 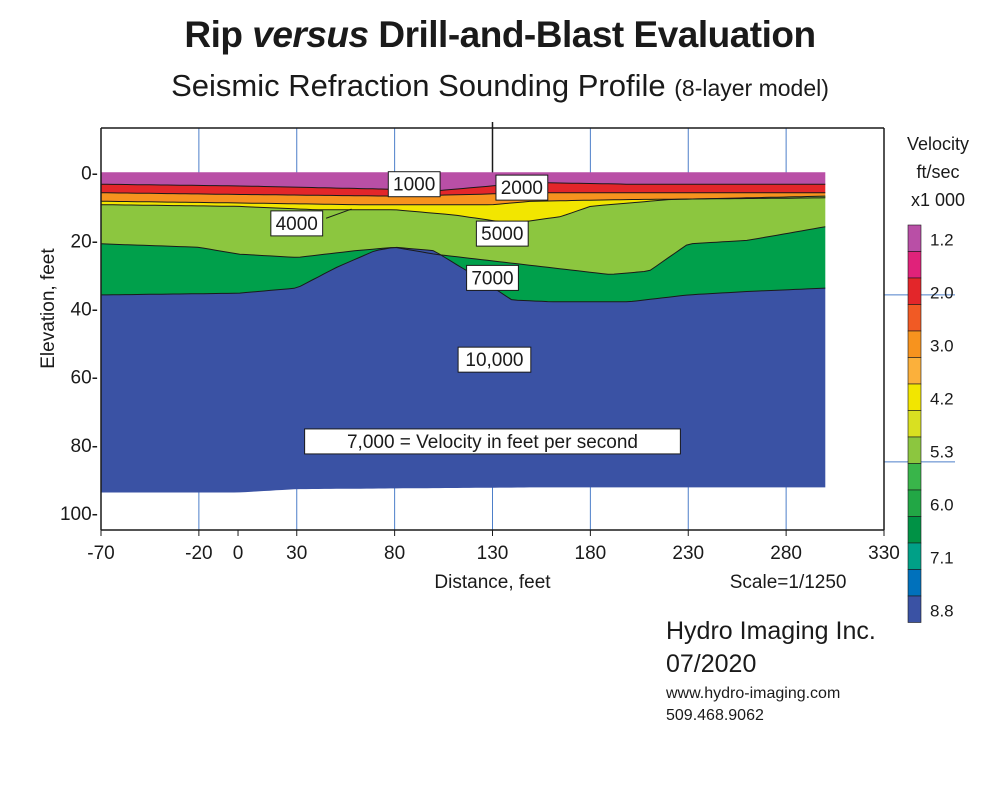 I want to click on y-tick-label: 20-, so click(x=84, y=241).